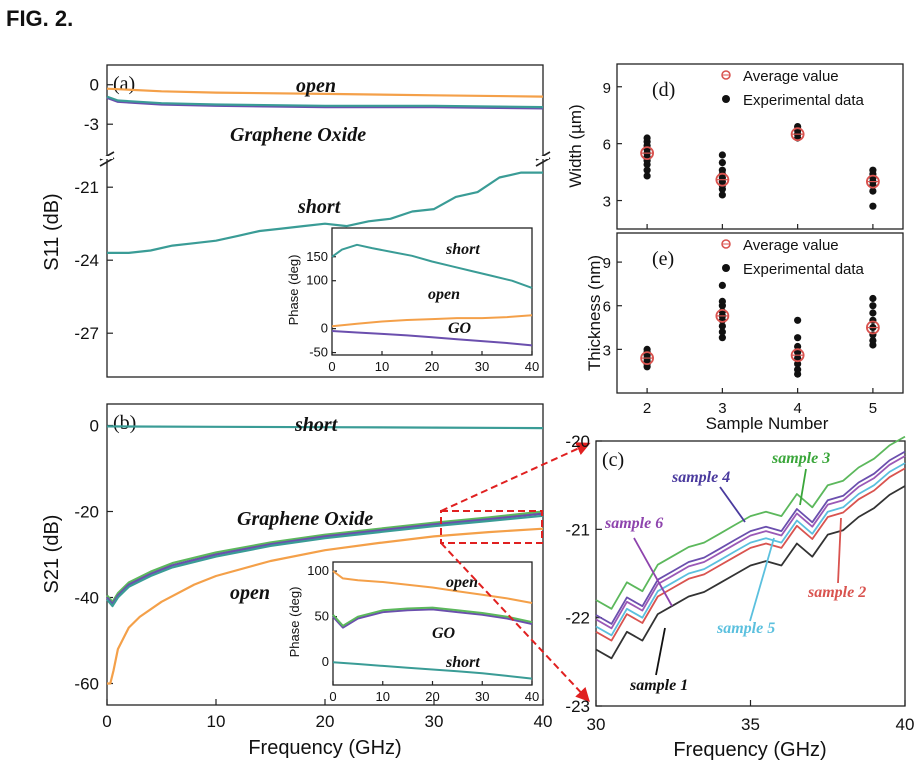  I want to click on a-series-short, so click(325, 212).